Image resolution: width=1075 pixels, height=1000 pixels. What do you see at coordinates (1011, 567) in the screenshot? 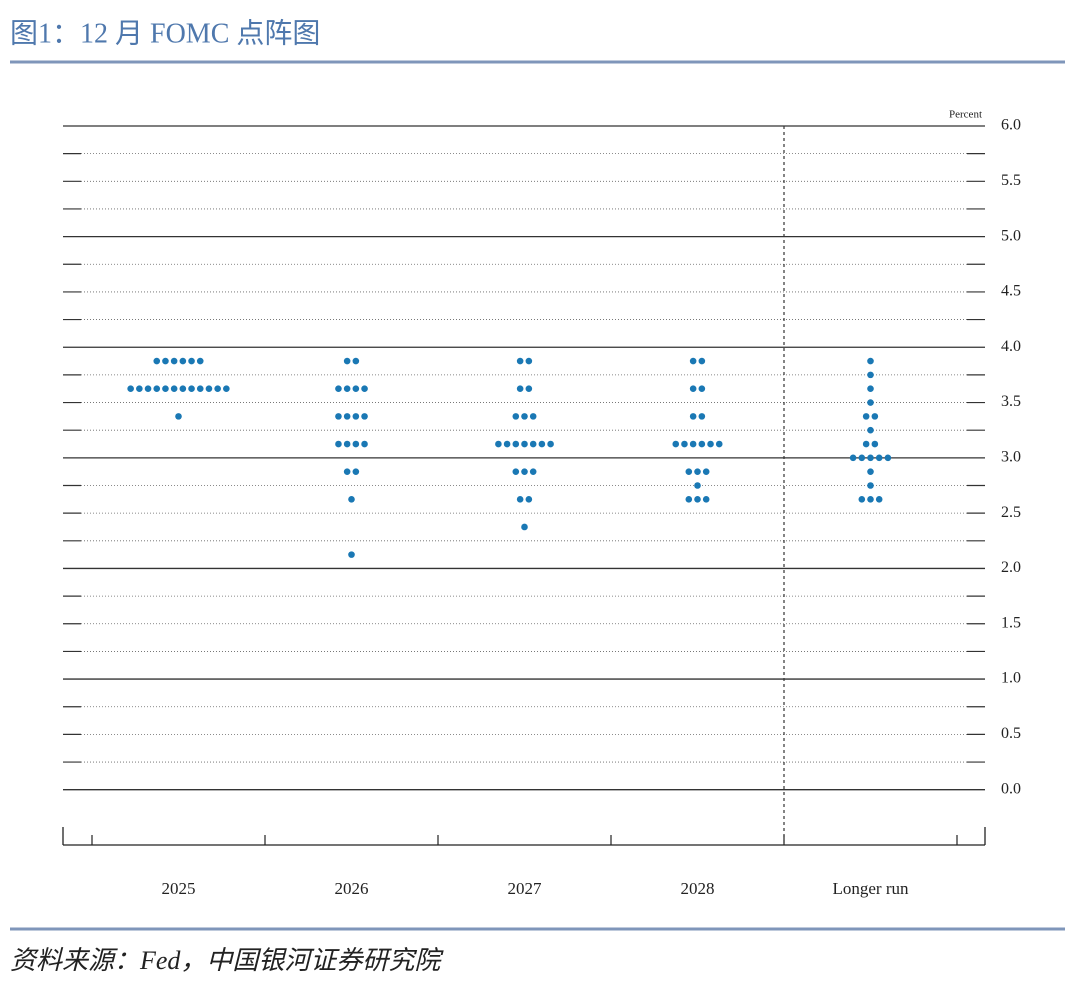
I see `y-tick-label: 2.0` at bounding box center [1011, 567].